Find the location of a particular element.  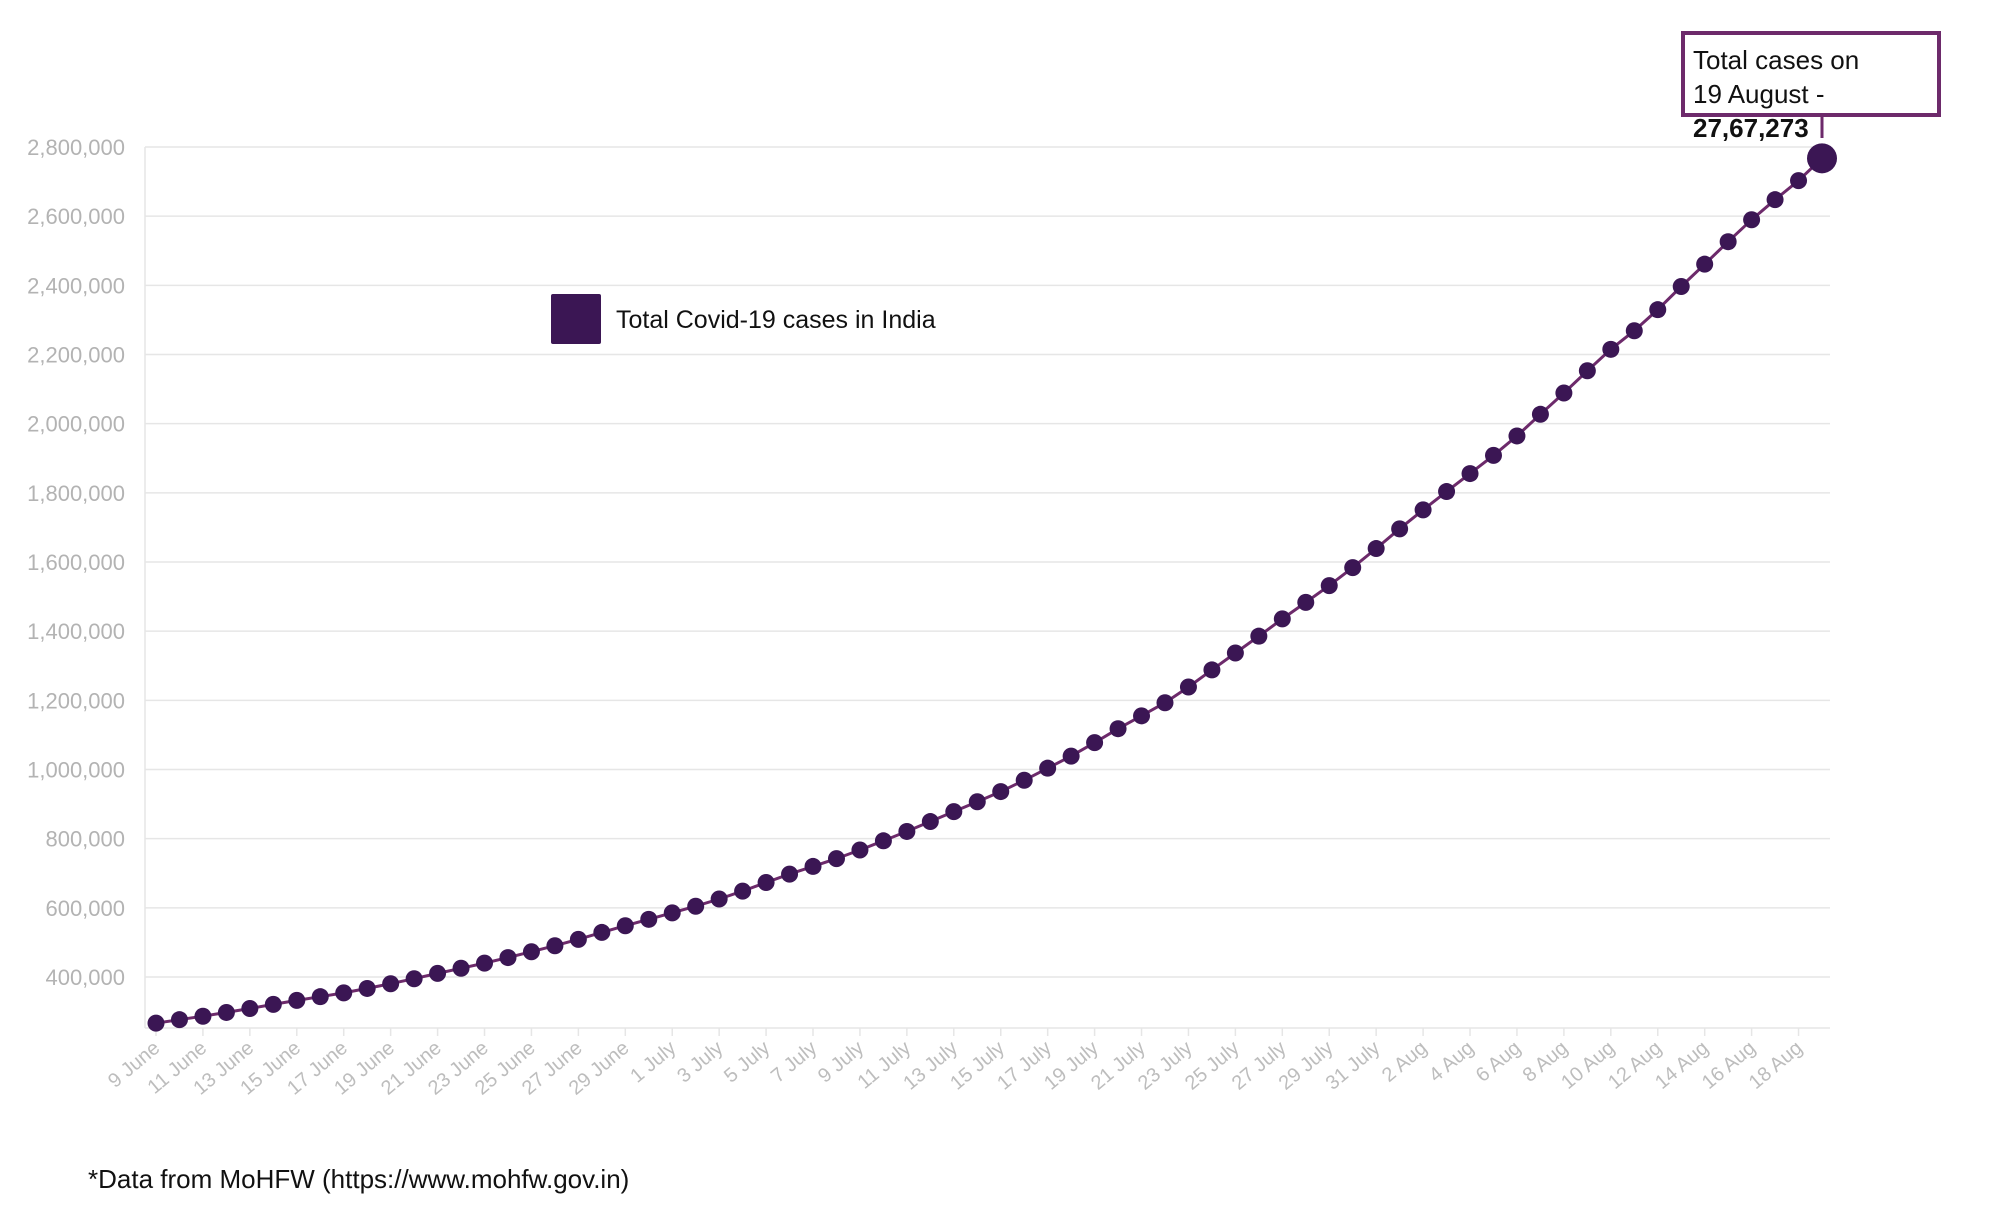

y-tick-label: 800,000 is located at coordinates (85, 839).